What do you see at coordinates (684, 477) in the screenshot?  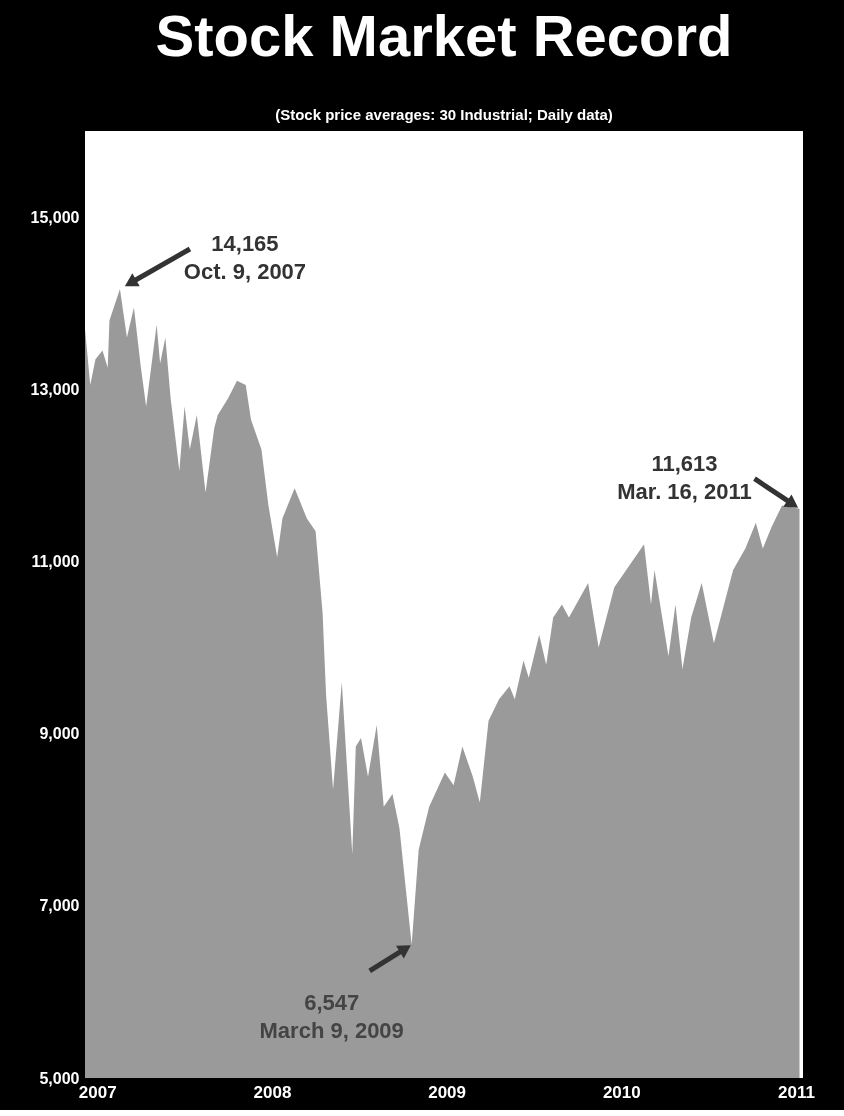 I see `annotation: 11,613 Mar. 16, 2011` at bounding box center [684, 477].